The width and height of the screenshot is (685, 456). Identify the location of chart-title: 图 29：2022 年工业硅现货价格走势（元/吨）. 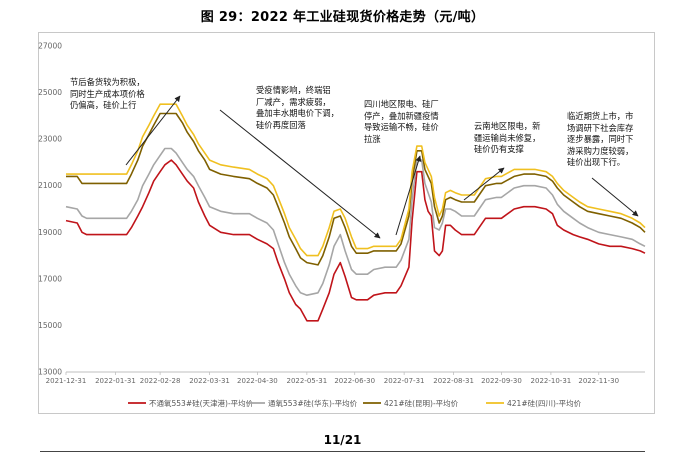
(342, 17).